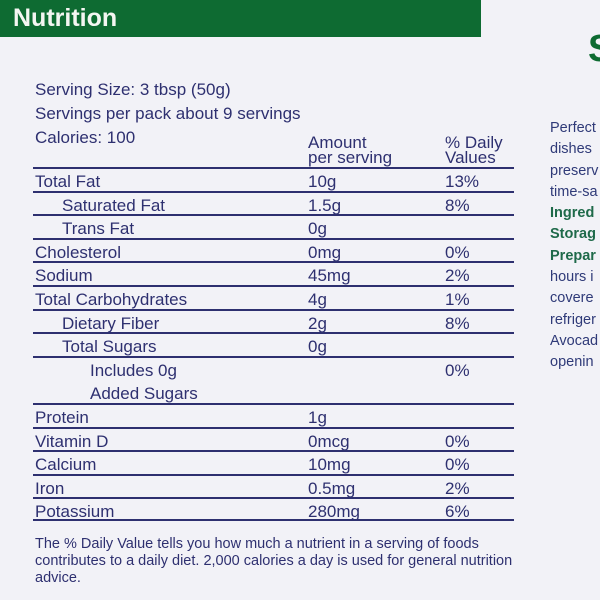  I want to click on side-text-line: Avocad, so click(574, 340).